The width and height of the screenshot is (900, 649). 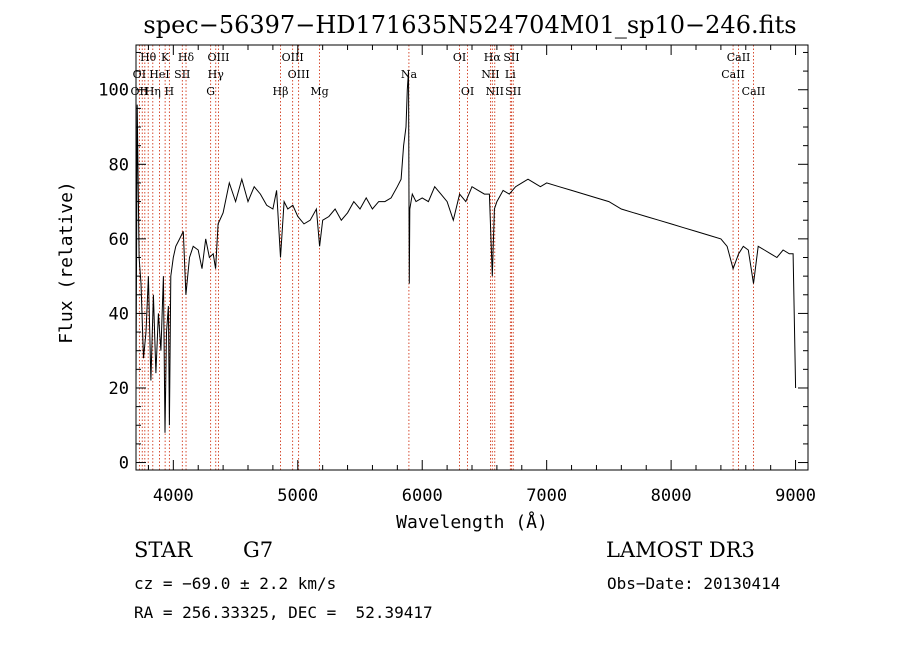 I want to click on coordinates: RA = 256.33325, DEC = 52.39417, so click(x=283, y=612).